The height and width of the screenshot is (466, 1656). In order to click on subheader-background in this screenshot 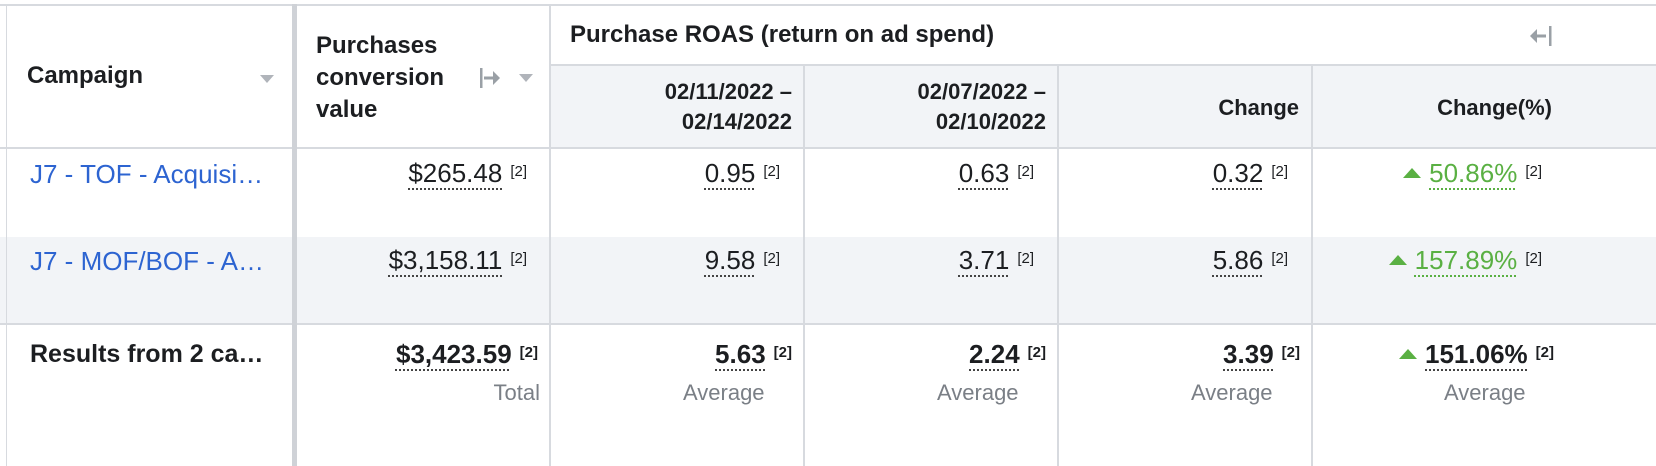, I will do `click(1103, 107)`.